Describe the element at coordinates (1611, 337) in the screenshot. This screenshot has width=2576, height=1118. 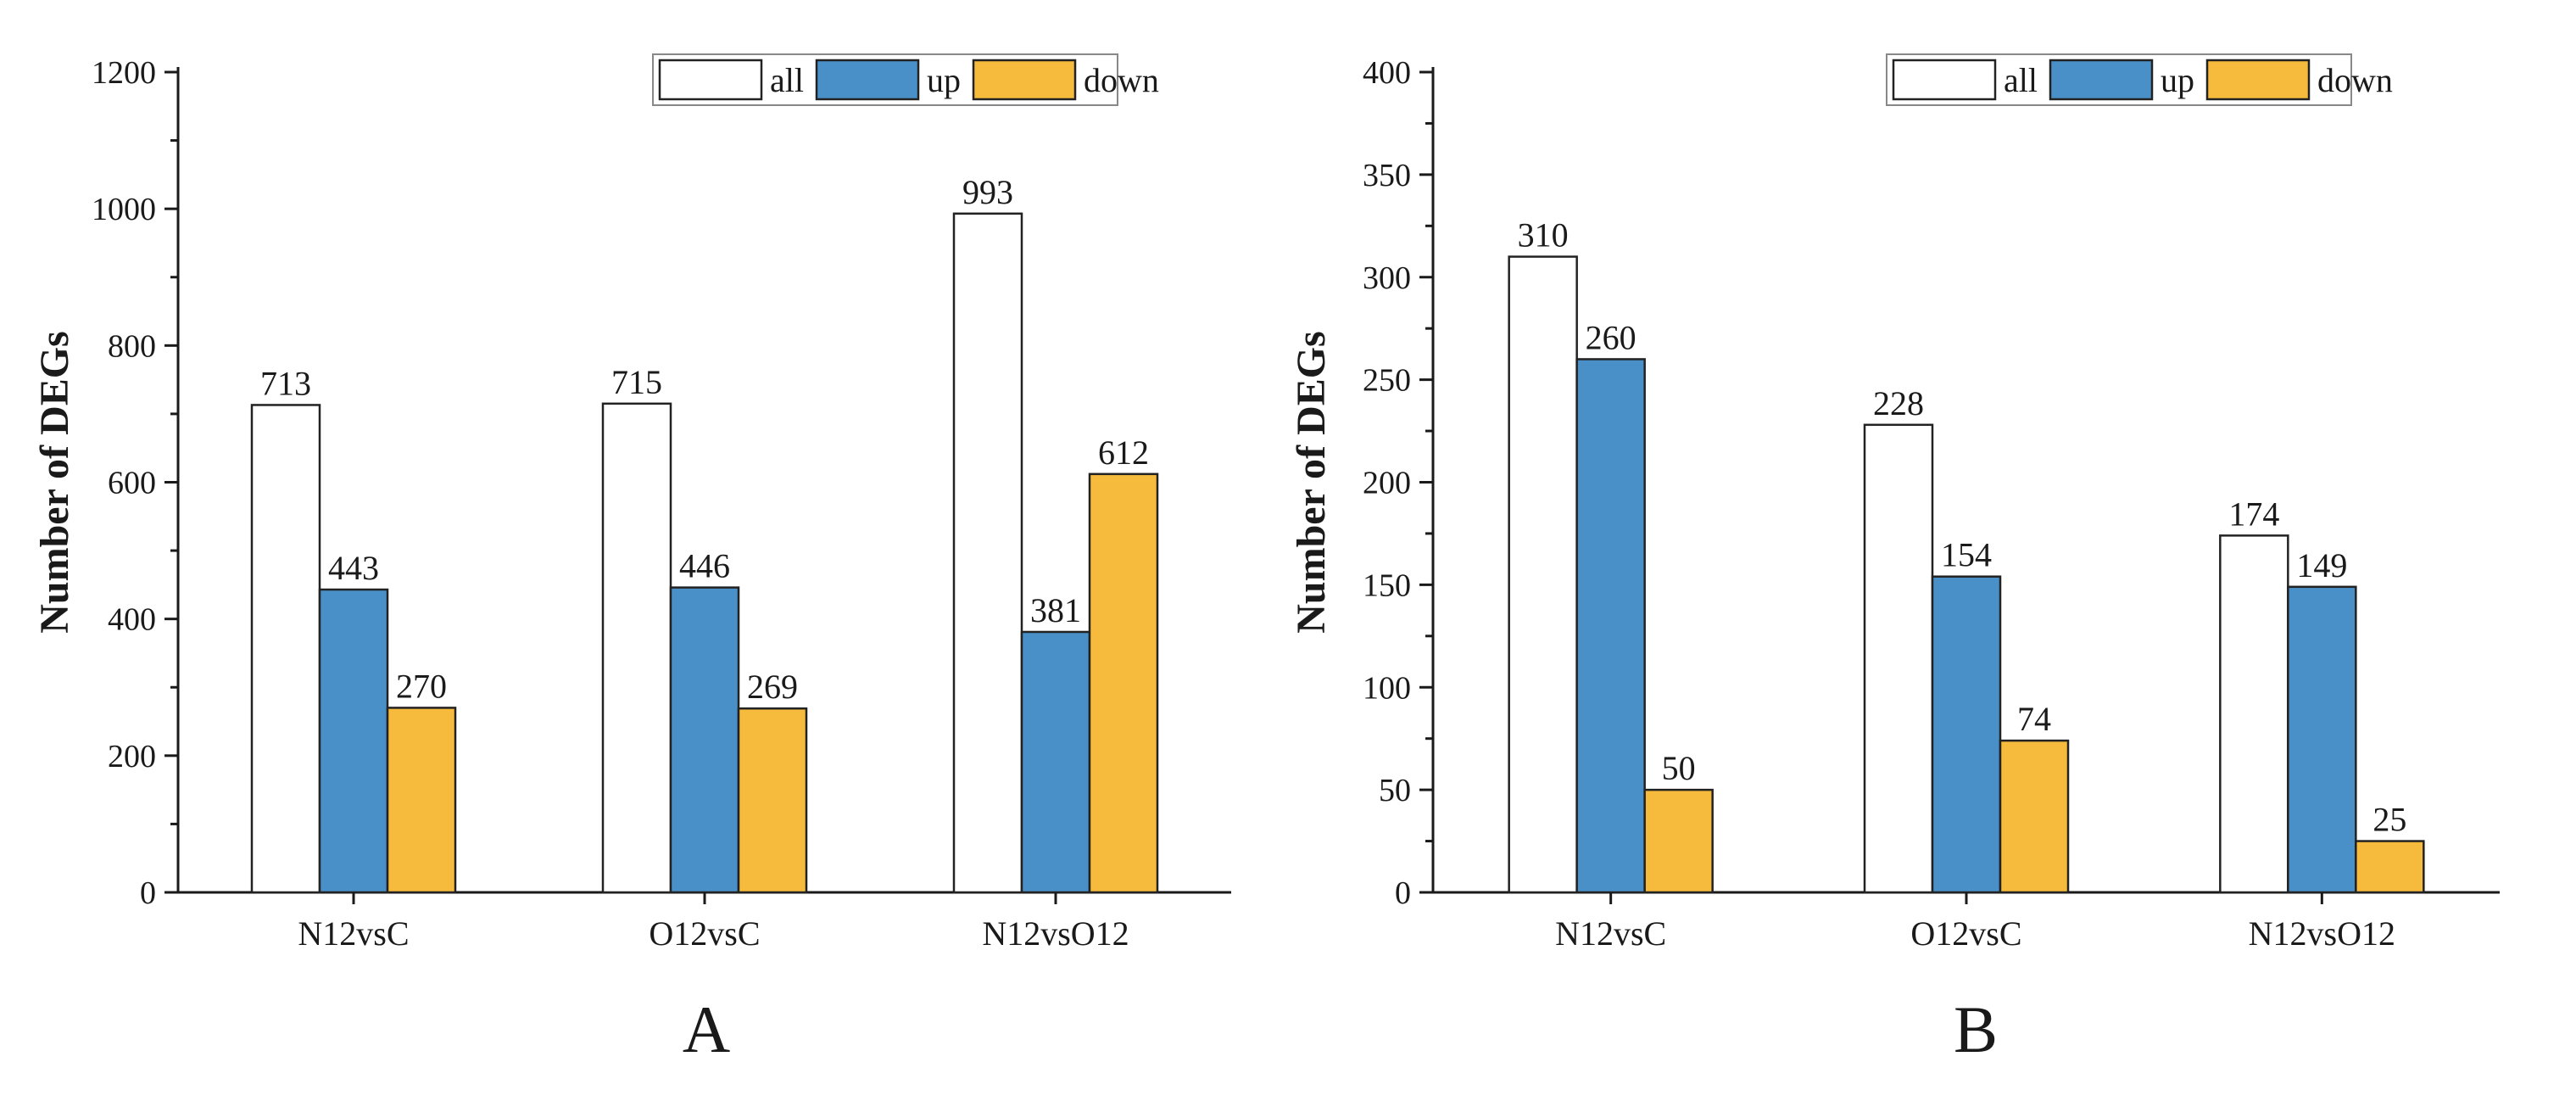
I see `data-label-up-N12vsC: 260` at that location.